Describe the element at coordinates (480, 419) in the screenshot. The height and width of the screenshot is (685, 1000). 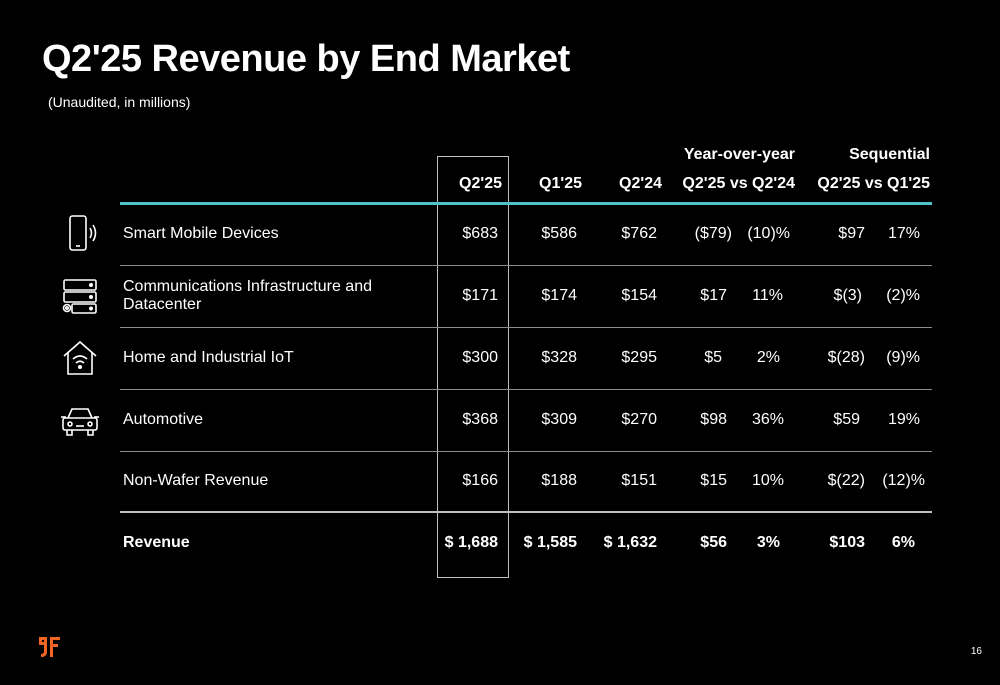
I see `cell-q2-25: $368` at that location.